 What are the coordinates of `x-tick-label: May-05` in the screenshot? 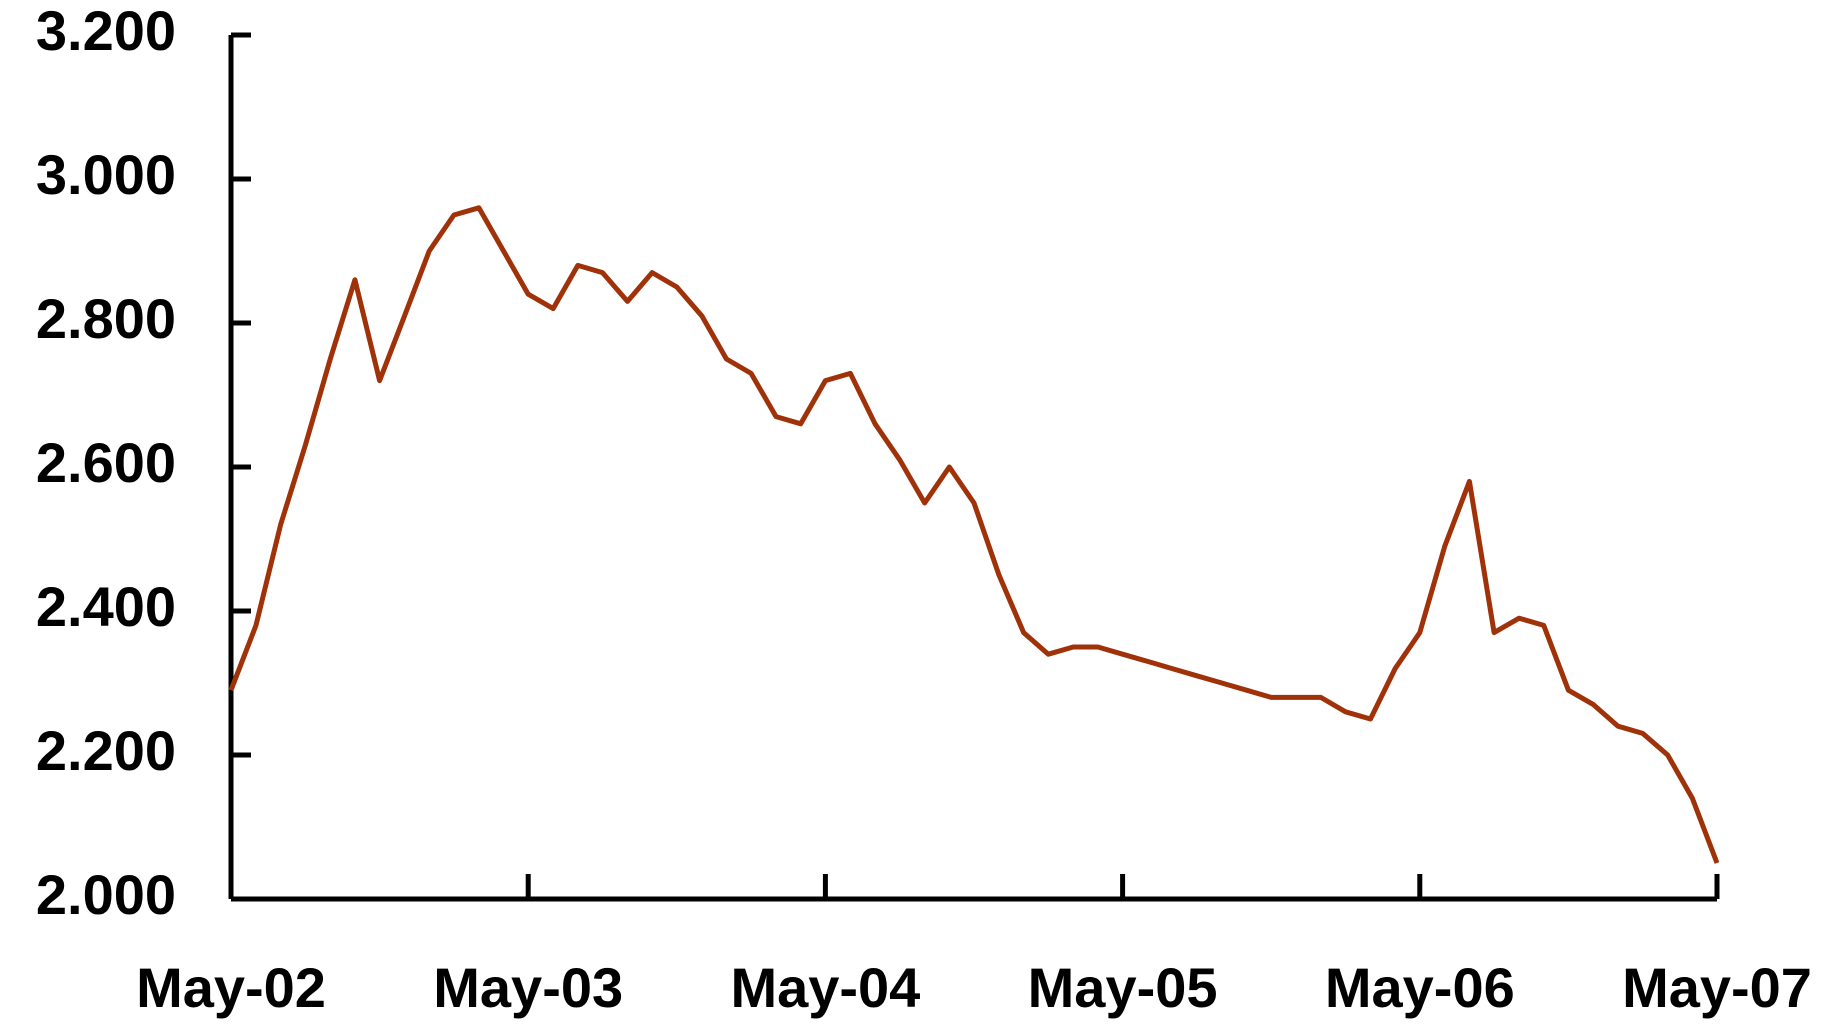 It's located at (1123, 987).